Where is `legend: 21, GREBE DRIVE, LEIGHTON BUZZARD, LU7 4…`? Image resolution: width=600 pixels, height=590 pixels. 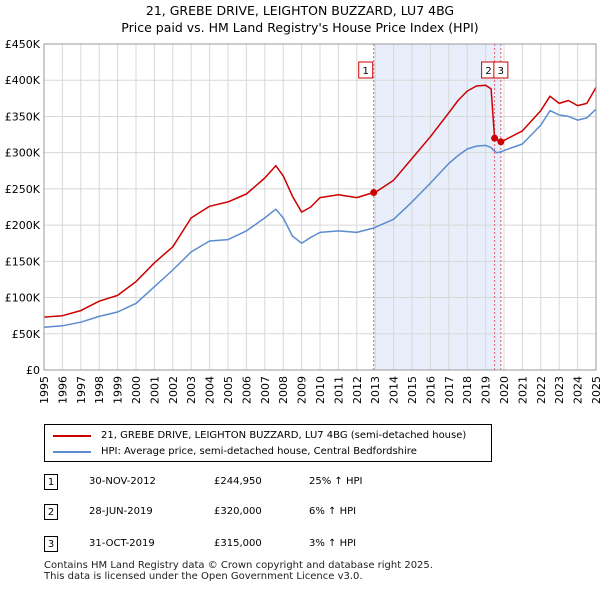 legend: 21, GREBE DRIVE, LEIGHTON BUZZARD, LU7 4… is located at coordinates (268, 443).